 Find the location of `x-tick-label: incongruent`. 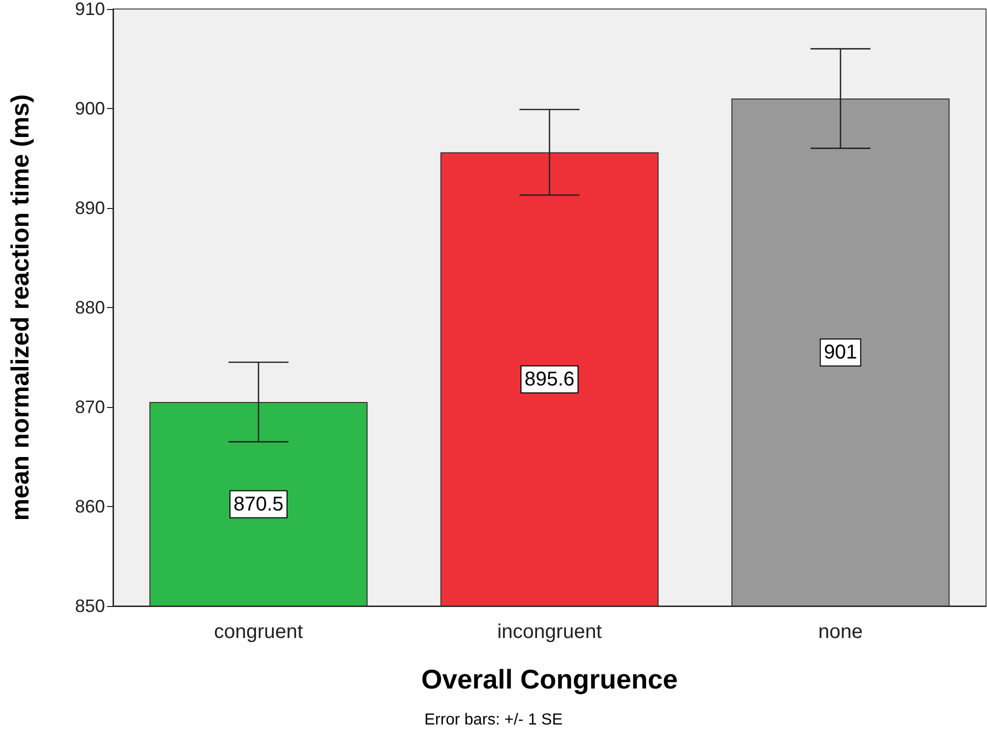

x-tick-label: incongruent is located at coordinates (549, 632).